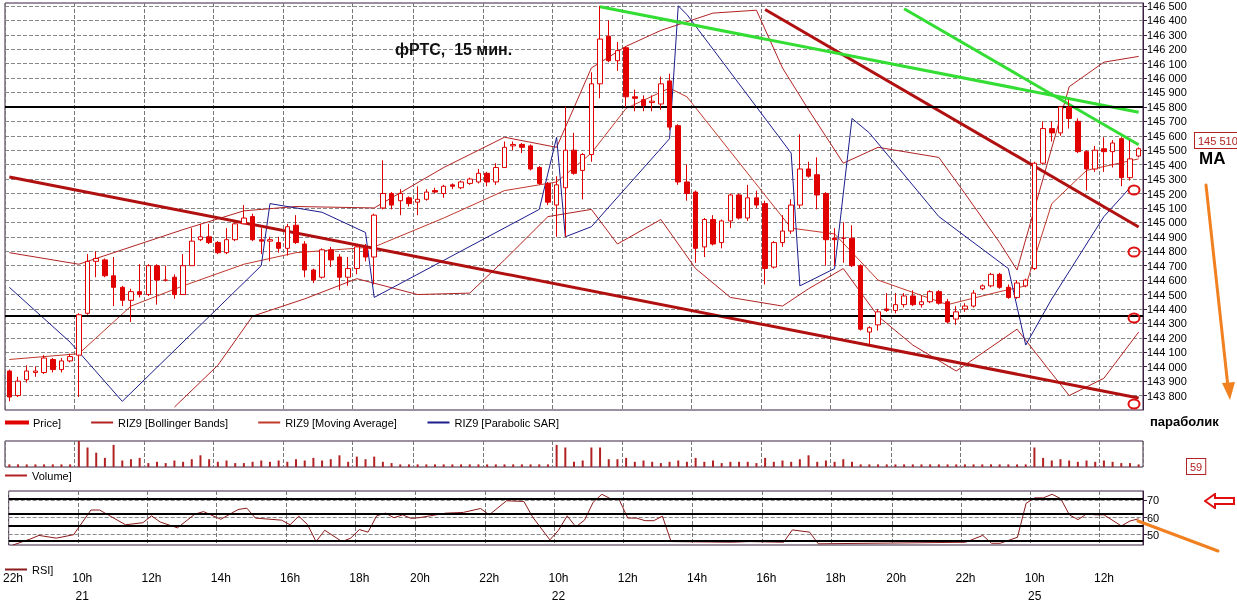  I want to click on x-tick-label: 20h, so click(419, 578).